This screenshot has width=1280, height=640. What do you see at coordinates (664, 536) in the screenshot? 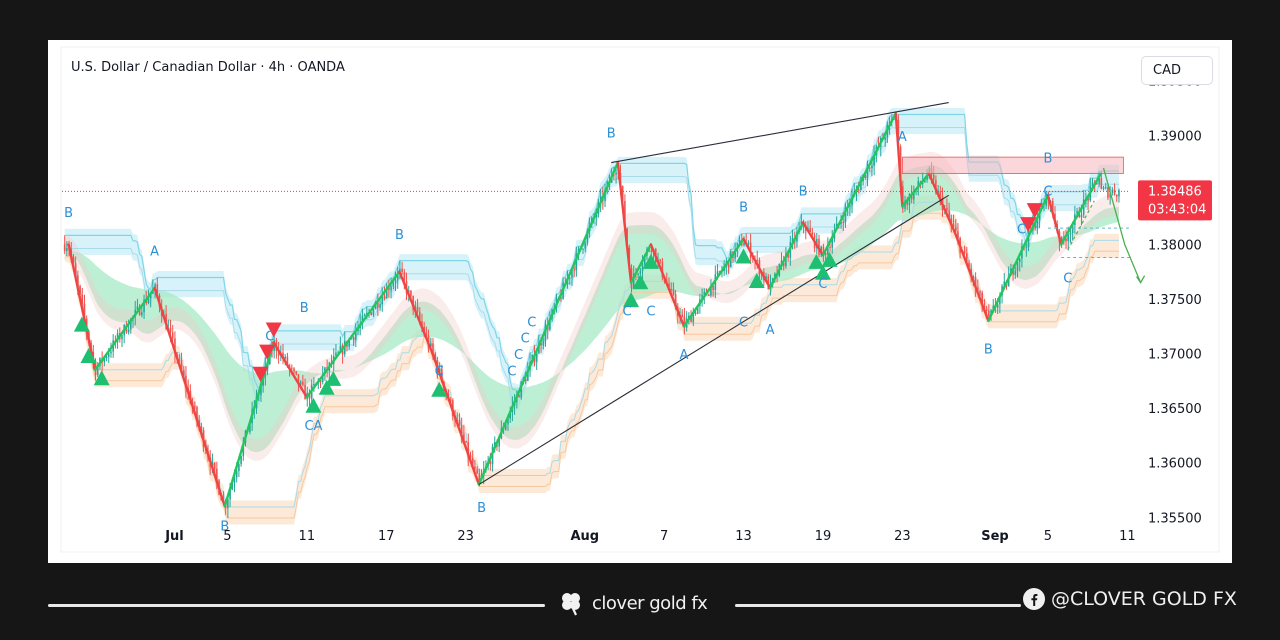
I see `x-tick-label: 7` at bounding box center [664, 536].